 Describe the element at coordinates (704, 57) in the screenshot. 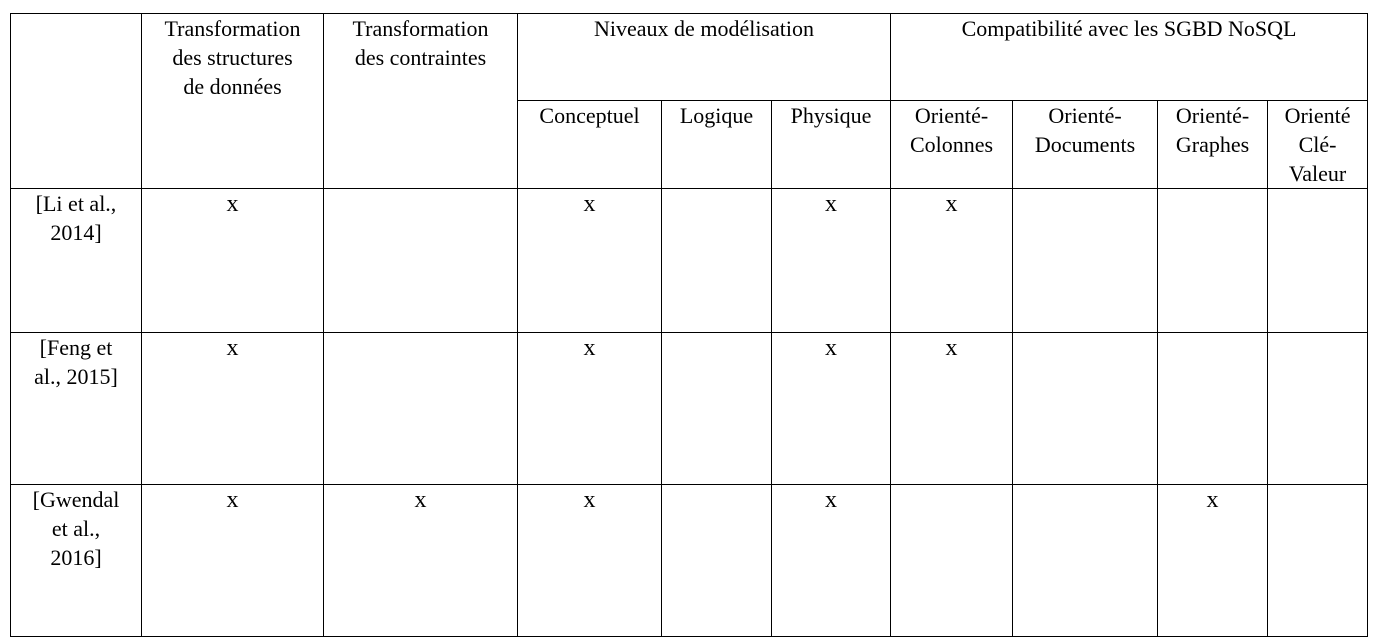

I see `header-niveaux-modelisation: Niveaux de modélisation` at that location.